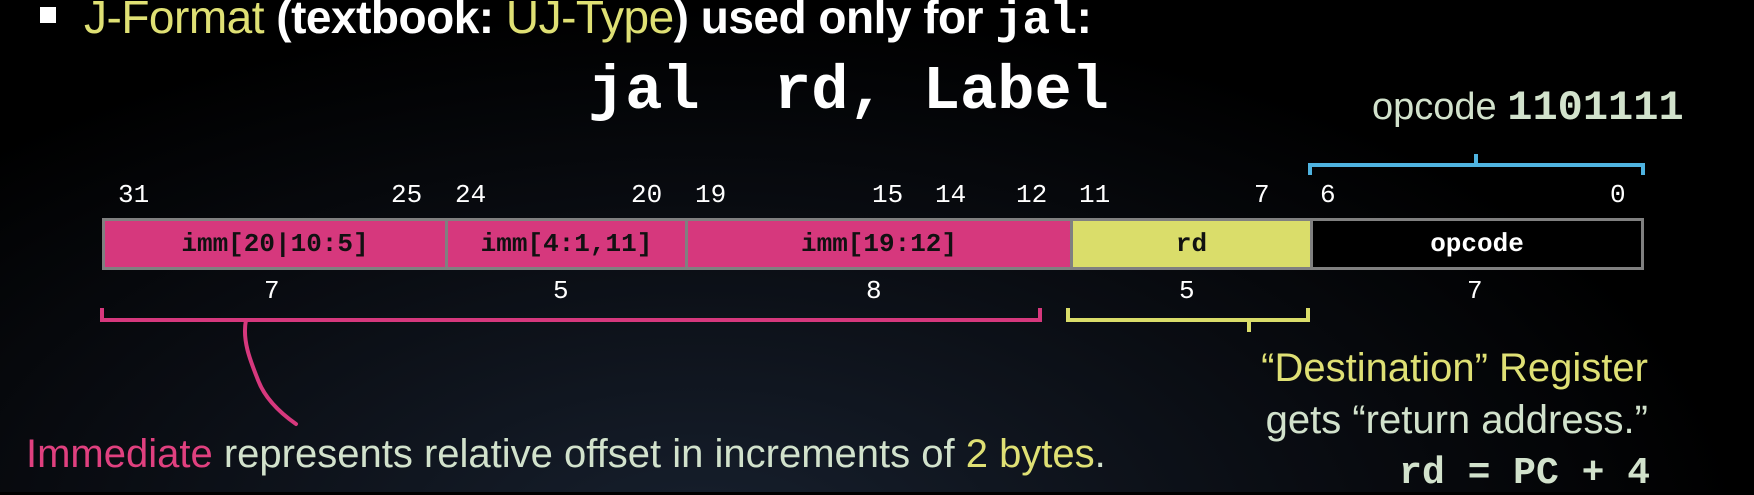  What do you see at coordinates (1595, 108) in the screenshot?
I see `opcode-bits: 1101111` at bounding box center [1595, 108].